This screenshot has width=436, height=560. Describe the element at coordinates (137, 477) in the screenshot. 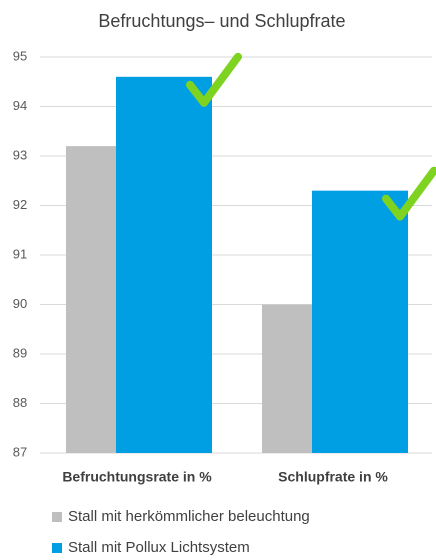

I see `x-tick-label: Befruchtungsrate in %` at that location.